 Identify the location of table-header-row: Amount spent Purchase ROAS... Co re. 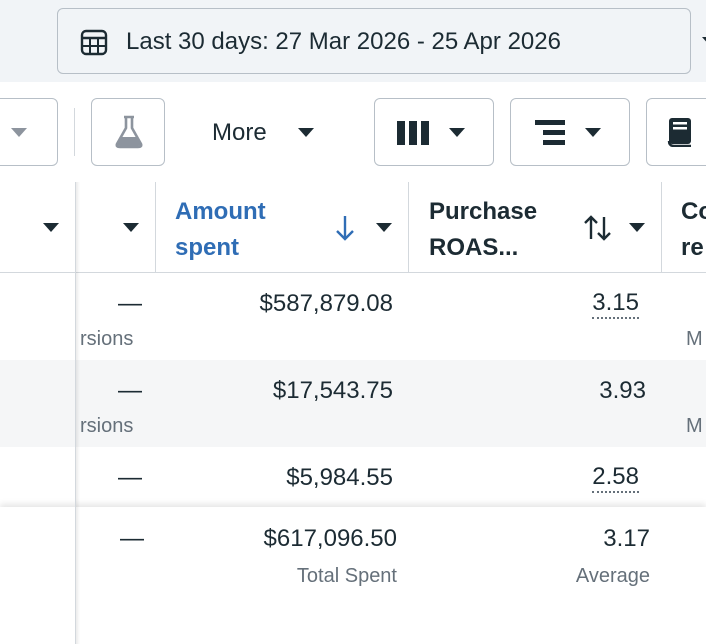
(353, 227).